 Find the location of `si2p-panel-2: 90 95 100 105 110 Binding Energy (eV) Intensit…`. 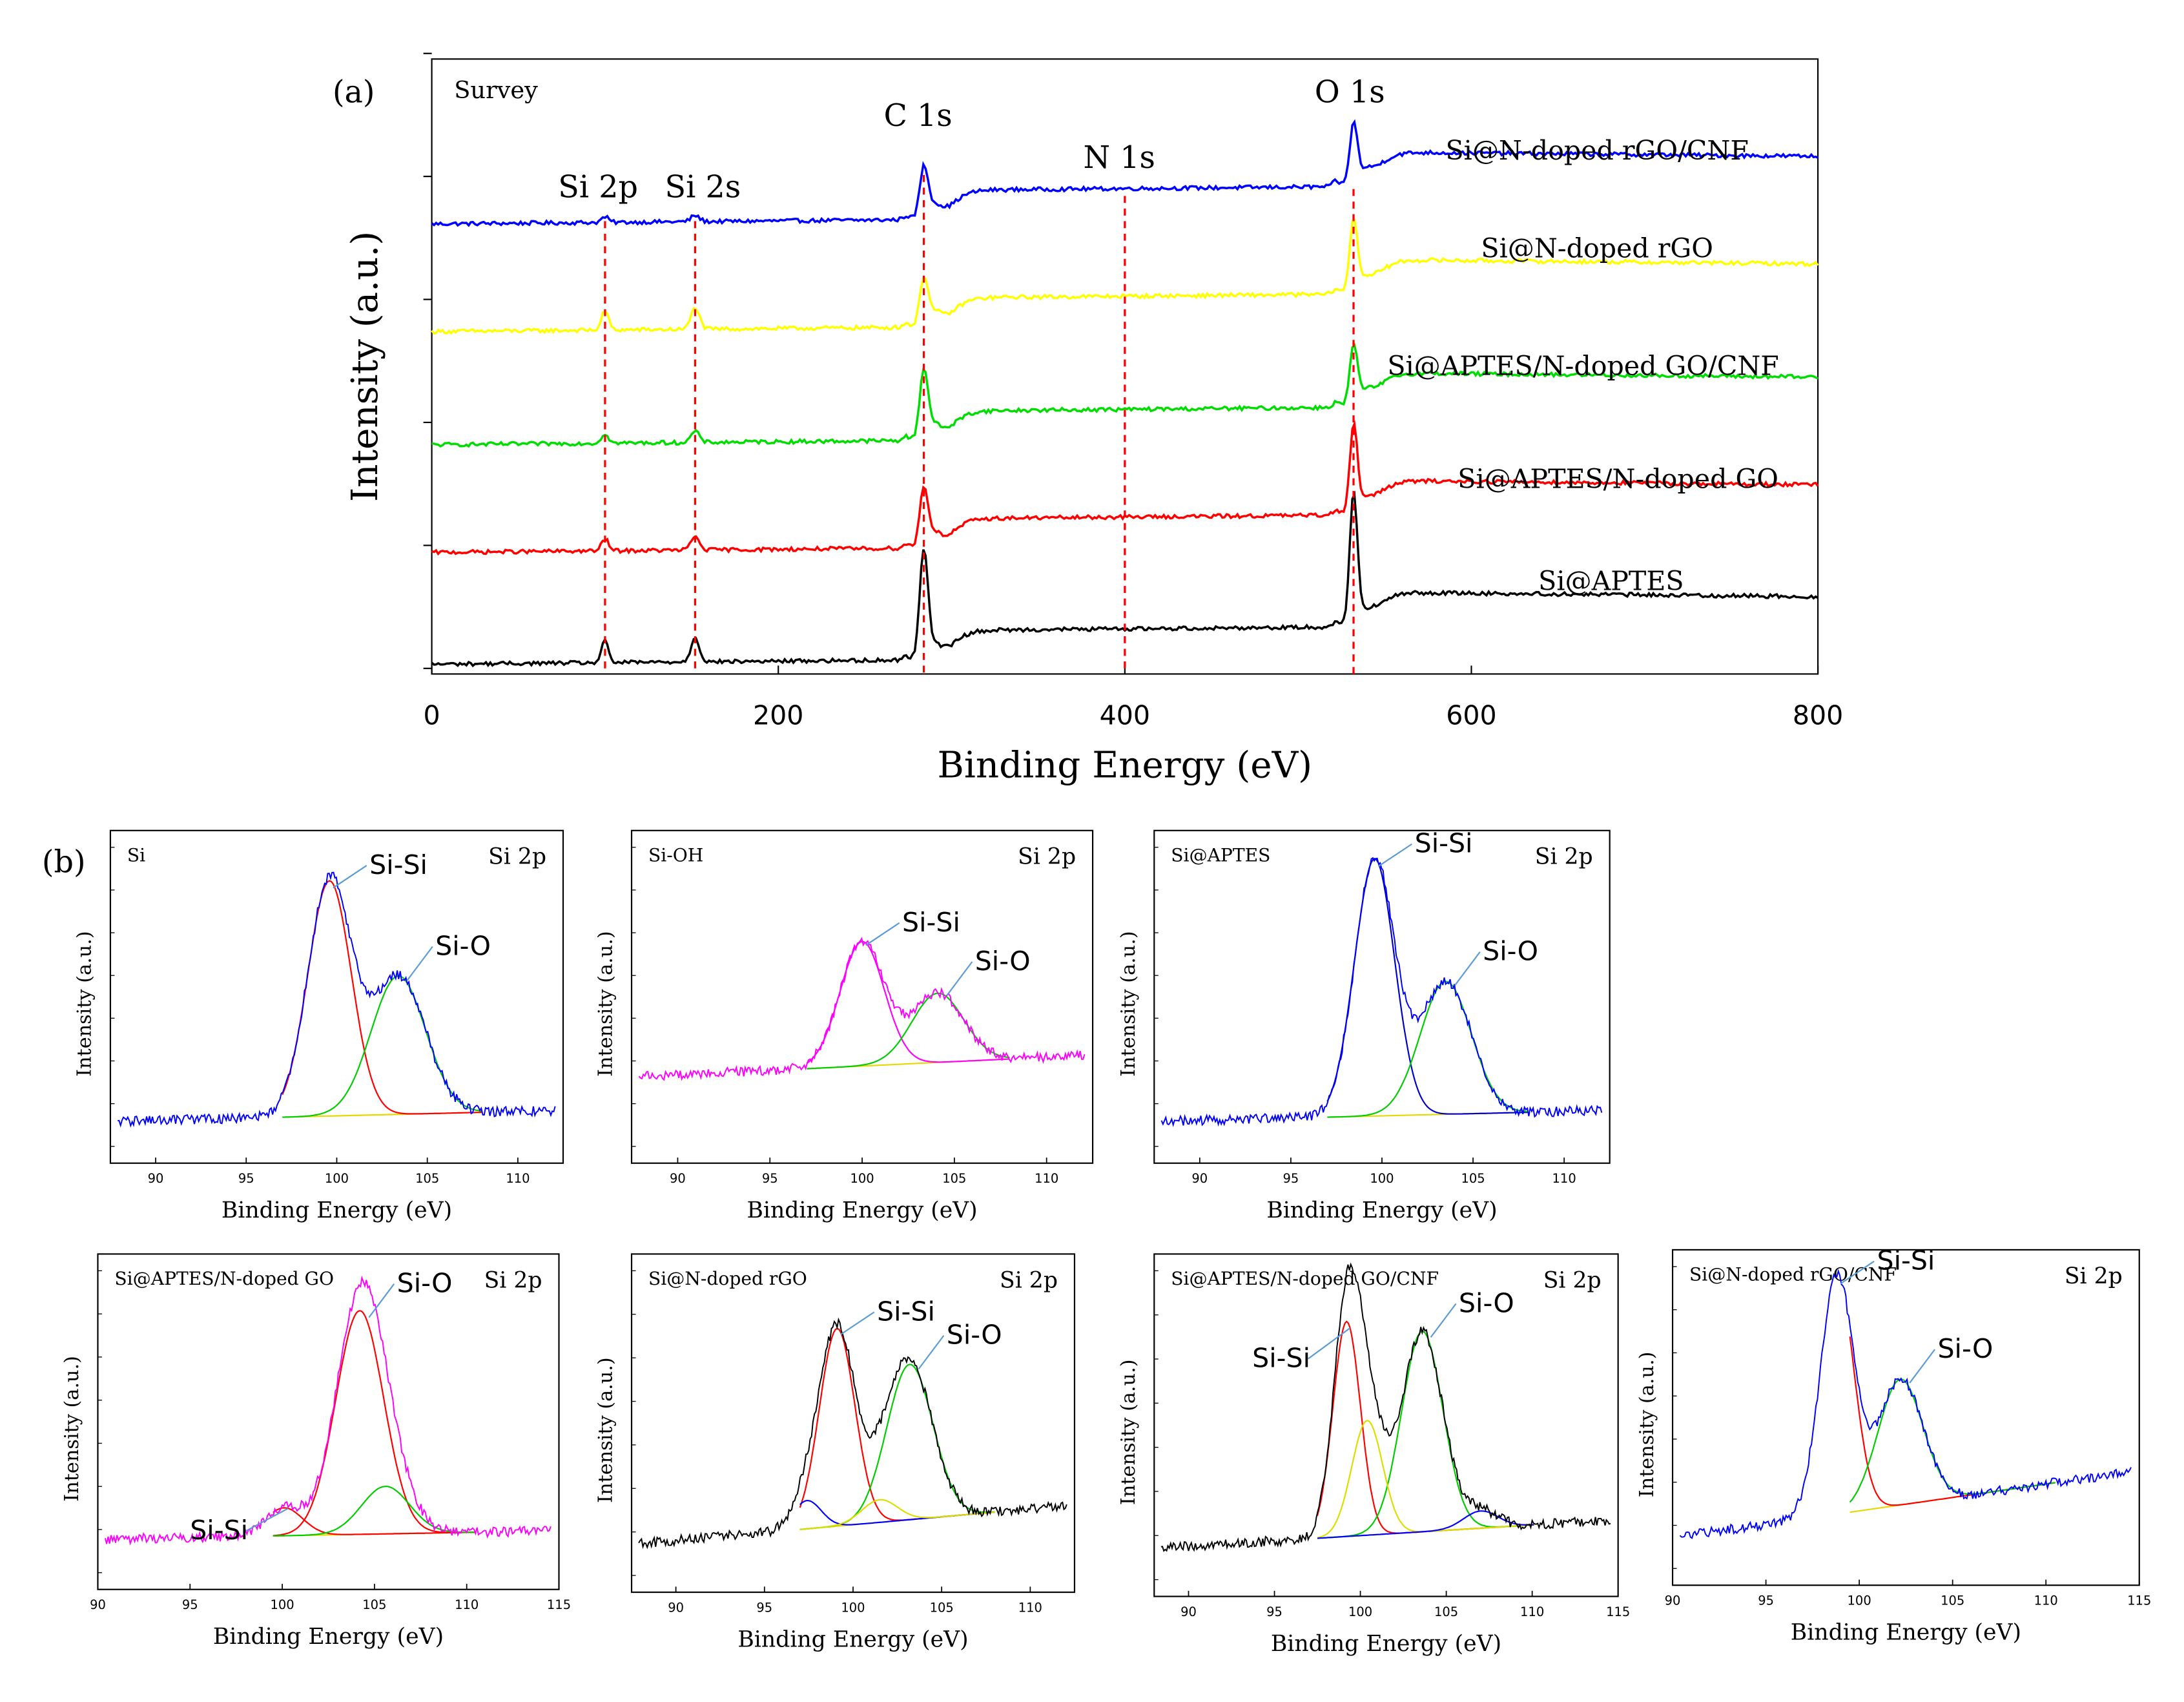

si2p-panel-2: 90 95 100 105 110 Binding Energy (eV) Intensit… is located at coordinates (1364, 1025).